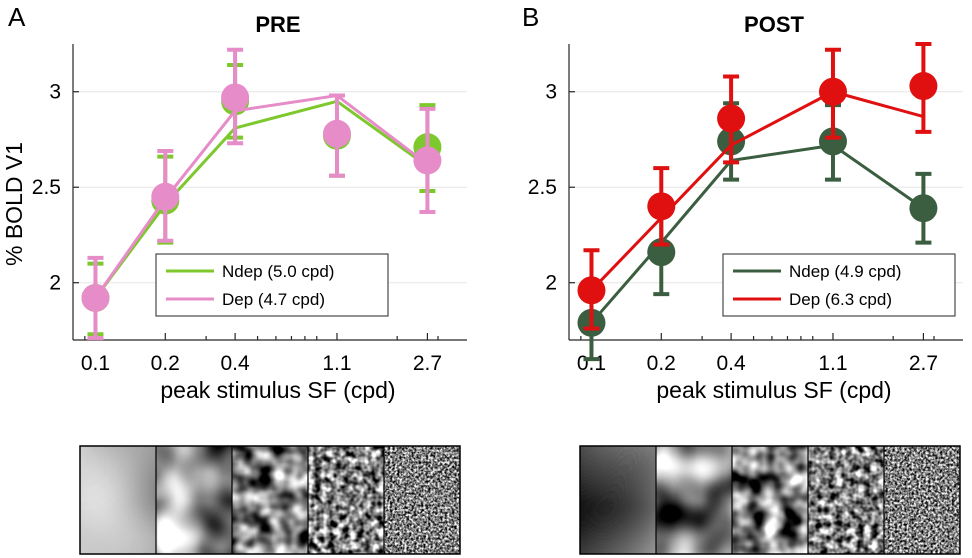 The image size is (972, 558). I want to click on panel-letter: B, so click(530, 17).